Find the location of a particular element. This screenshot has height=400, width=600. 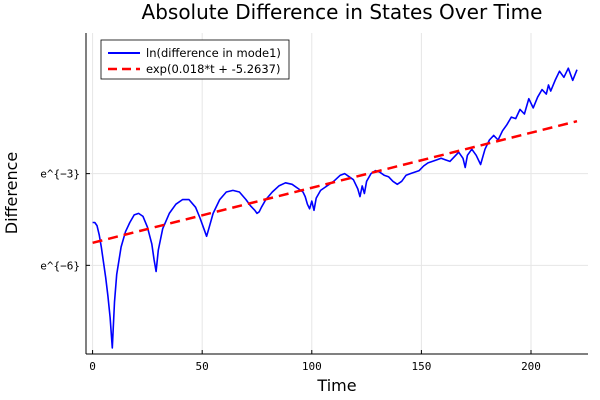

legend-label-fit: exp(0.018*t + -5.2637) is located at coordinates (213, 69).